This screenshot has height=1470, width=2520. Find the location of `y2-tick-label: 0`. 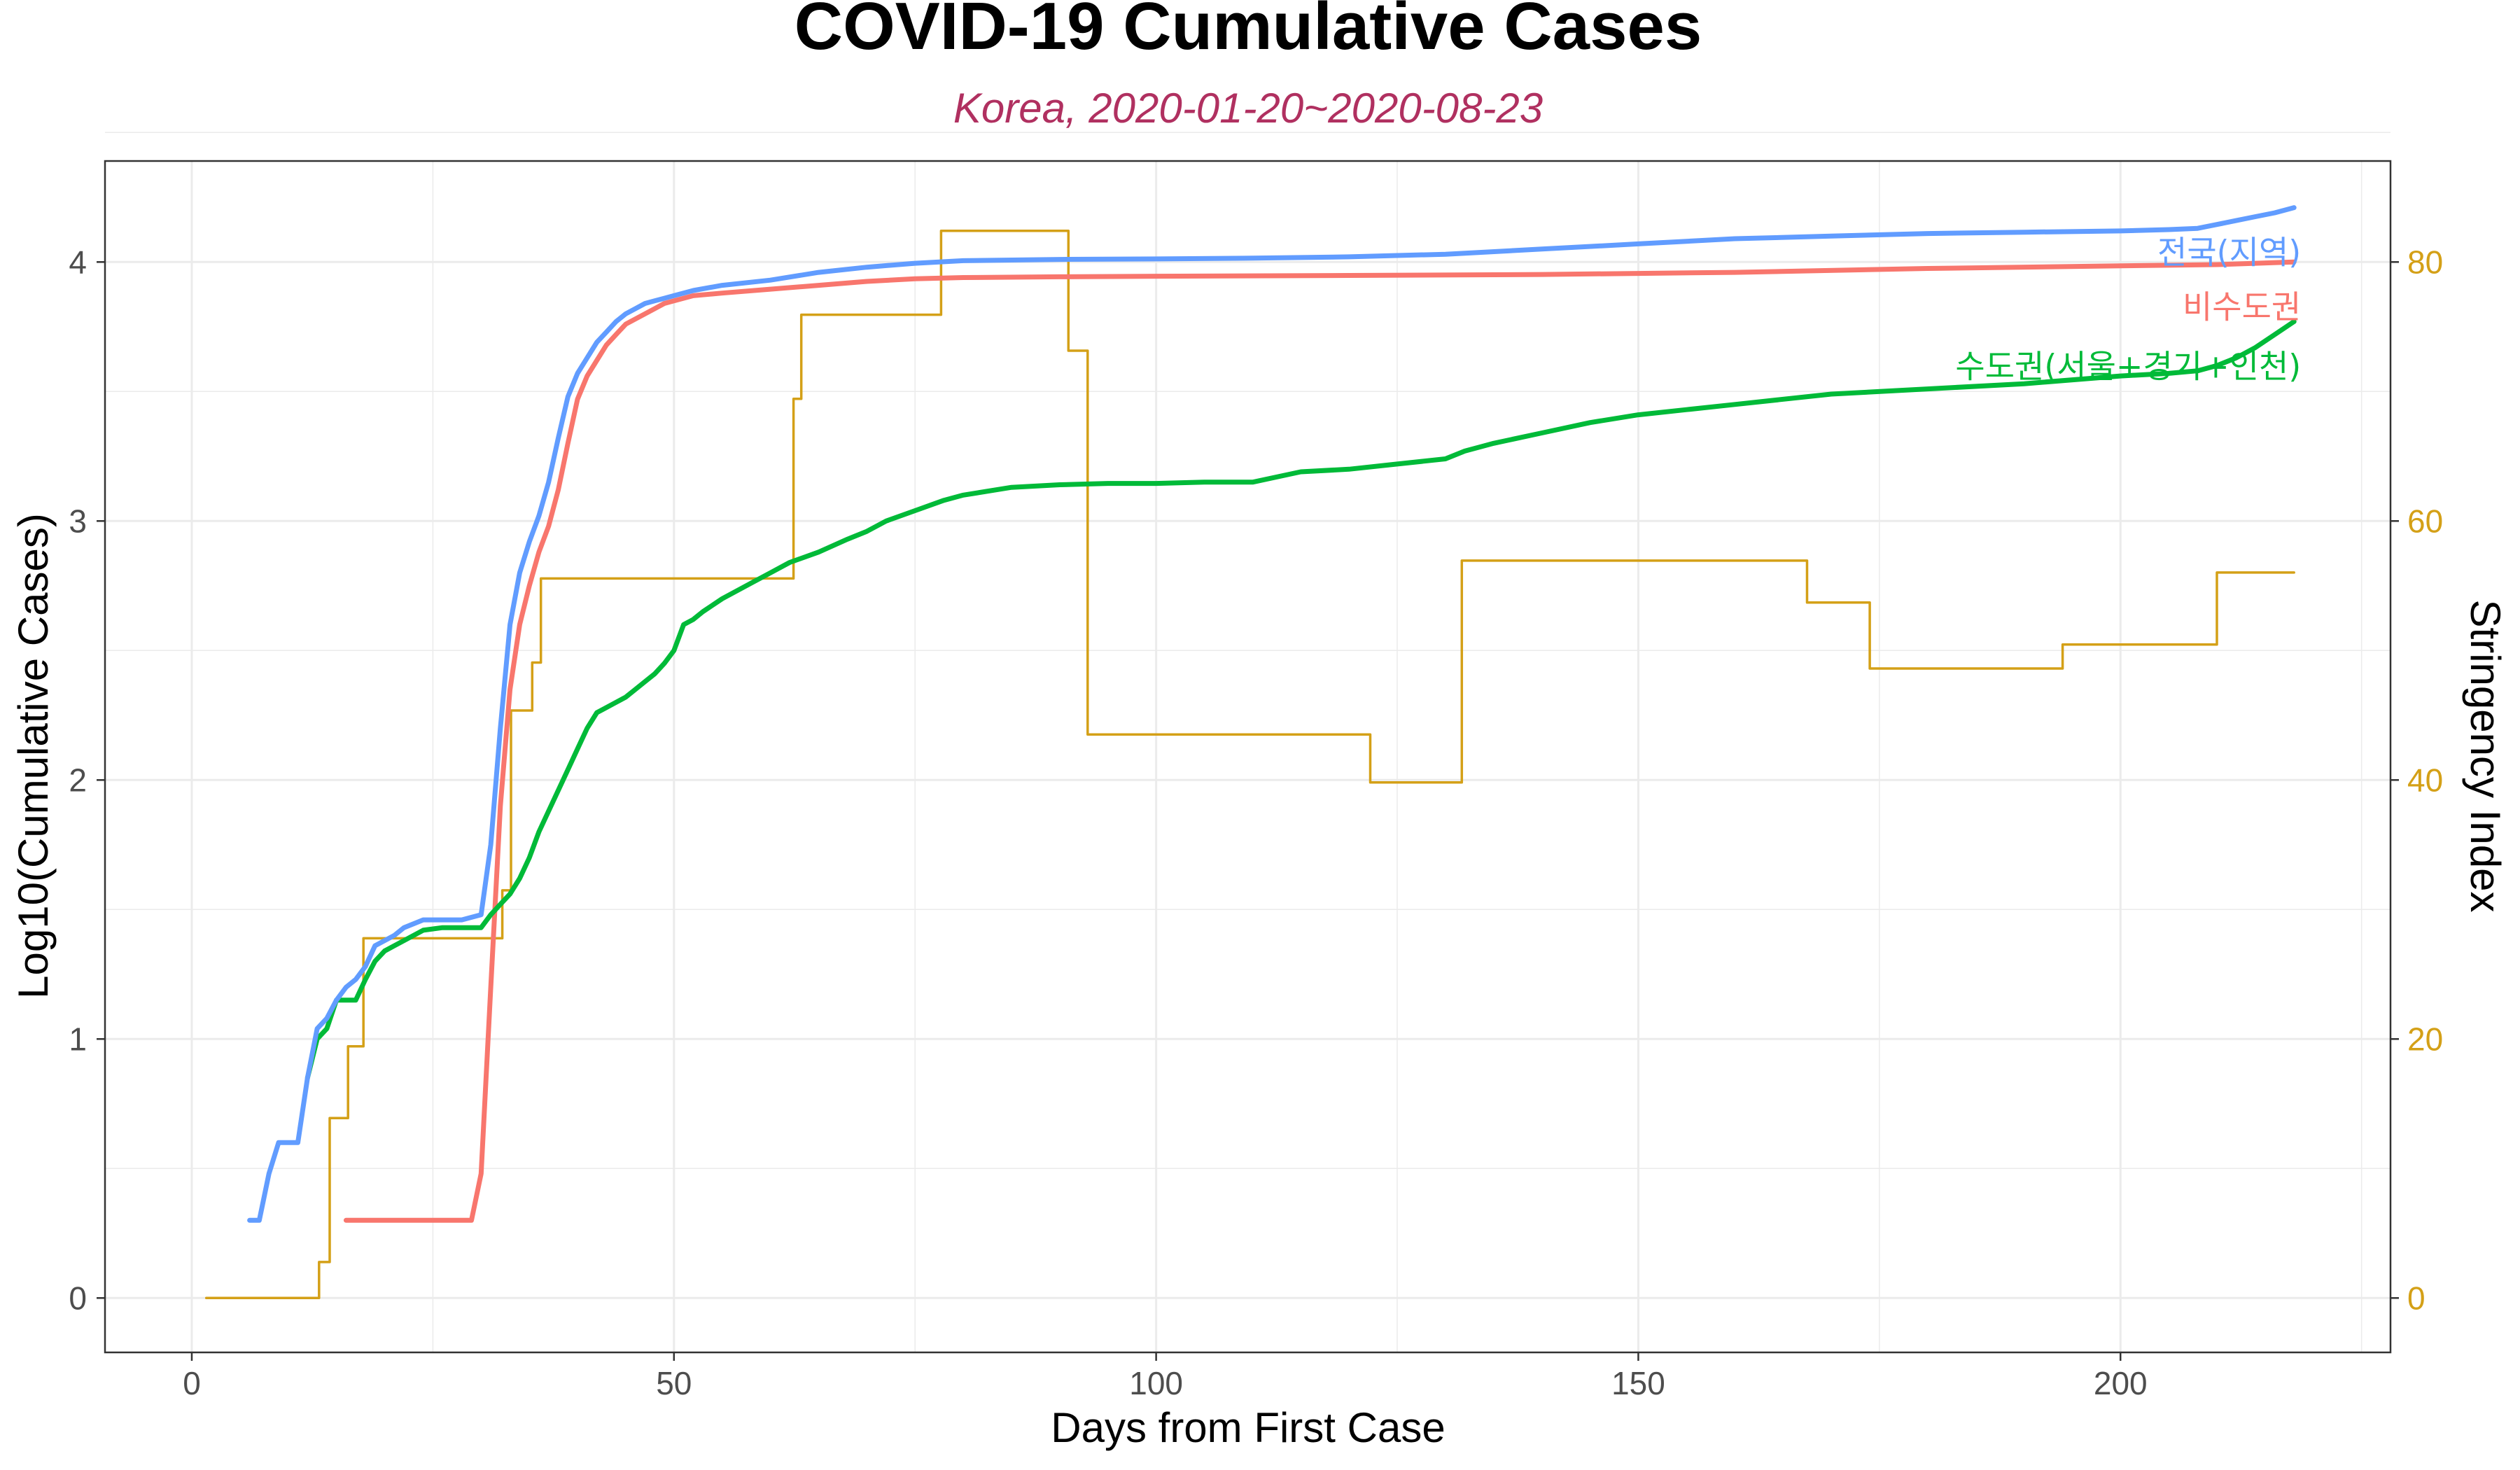

y2-tick-label: 0 is located at coordinates (2416, 1298).